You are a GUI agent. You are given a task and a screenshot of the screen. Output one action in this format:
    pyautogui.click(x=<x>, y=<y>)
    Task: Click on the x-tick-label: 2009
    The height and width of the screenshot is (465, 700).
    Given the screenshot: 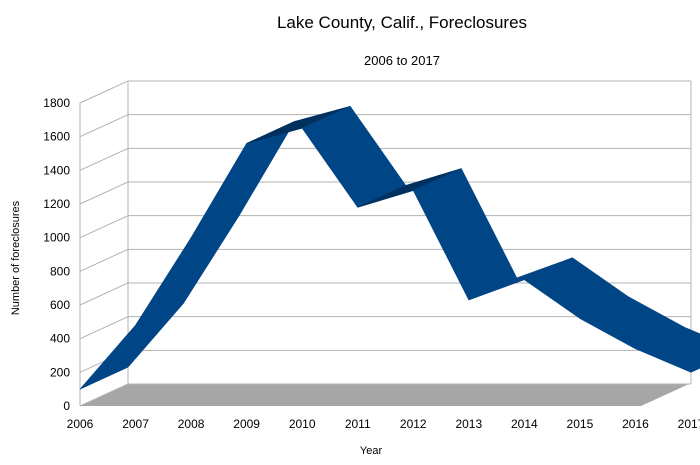 What is the action you would take?
    pyautogui.click(x=246, y=424)
    